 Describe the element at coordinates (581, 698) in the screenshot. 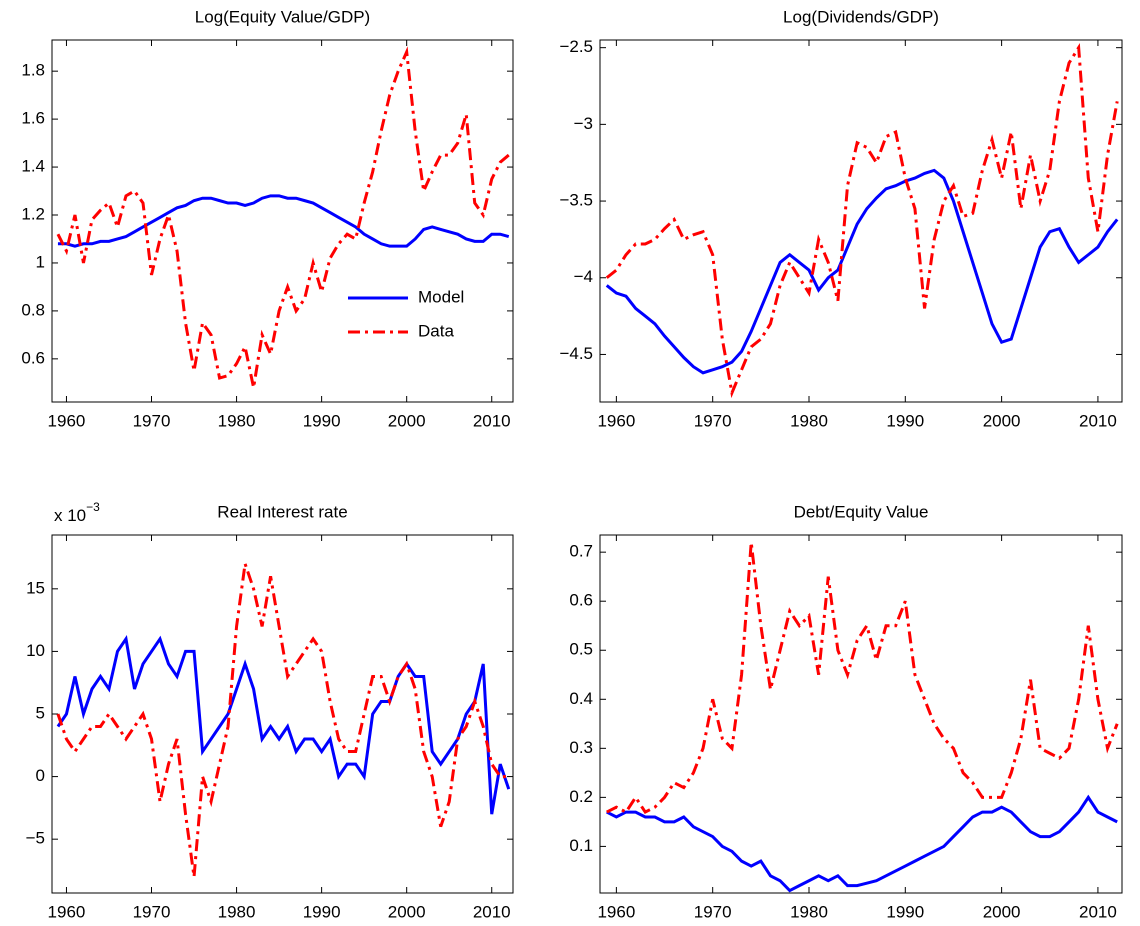

I see `y-tick-label: 0.4` at that location.